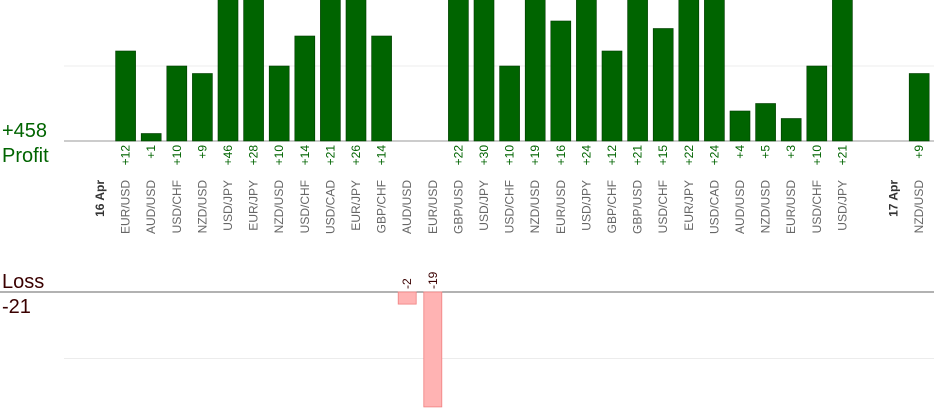  What do you see at coordinates (791, 152) in the screenshot?
I see `value-label: +3` at bounding box center [791, 152].